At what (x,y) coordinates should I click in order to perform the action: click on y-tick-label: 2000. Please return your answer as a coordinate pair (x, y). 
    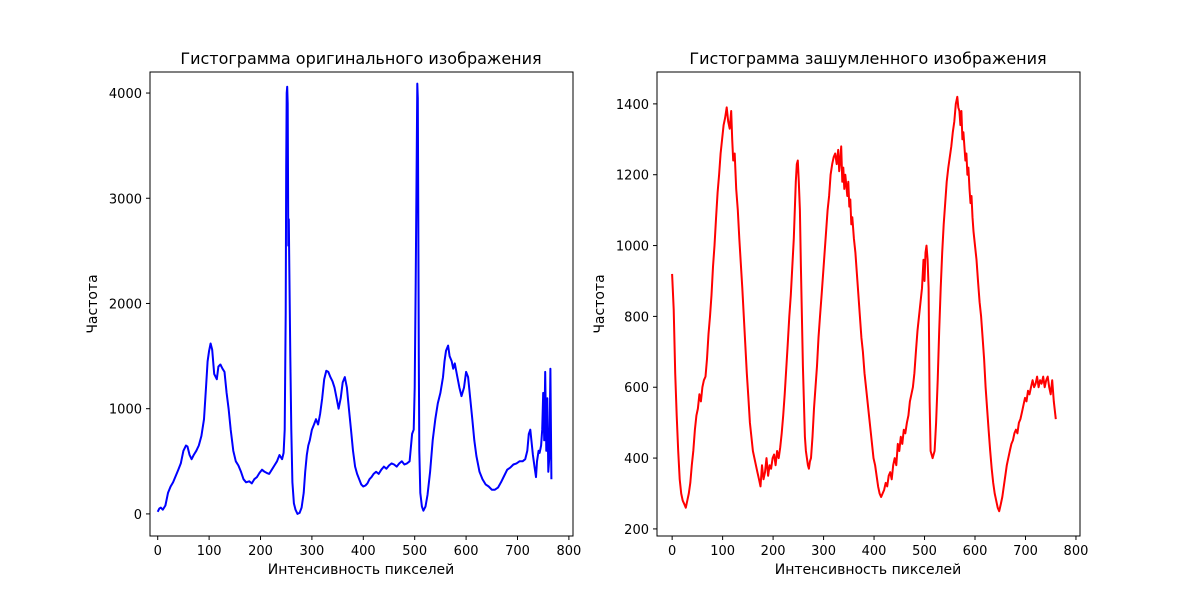
    Looking at the image, I should click on (125, 304).